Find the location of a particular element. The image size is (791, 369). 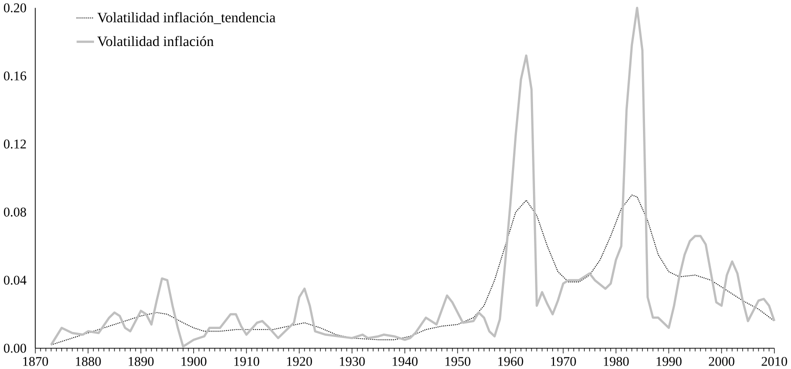

x-tick-label: 1980 is located at coordinates (616, 361).